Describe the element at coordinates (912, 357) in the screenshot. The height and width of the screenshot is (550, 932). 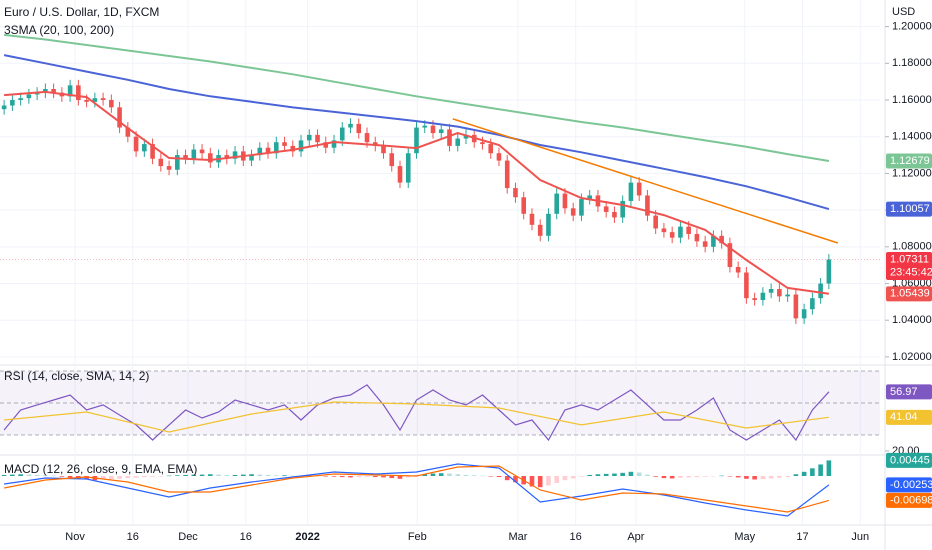
I see `y-tick-label: 1.02000` at that location.